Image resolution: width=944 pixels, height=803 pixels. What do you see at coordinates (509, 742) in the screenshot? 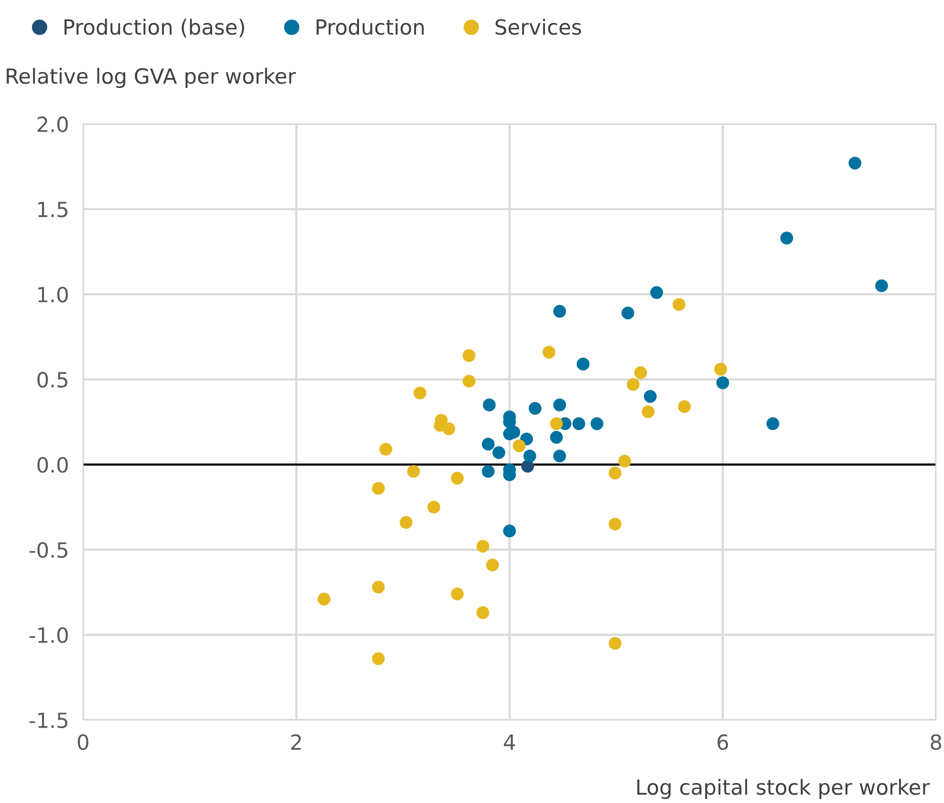
I see `x-tick-label: 4` at bounding box center [509, 742].